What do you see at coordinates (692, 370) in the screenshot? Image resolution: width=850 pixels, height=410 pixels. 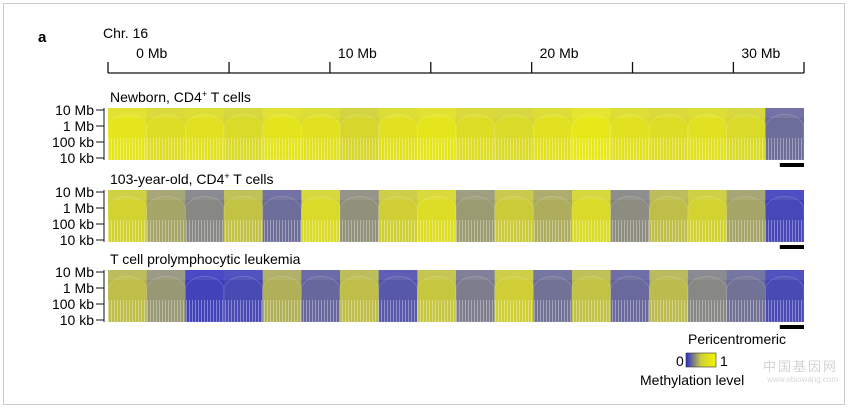 I see `colorbar: 0 1 Methylation level` at bounding box center [692, 370].